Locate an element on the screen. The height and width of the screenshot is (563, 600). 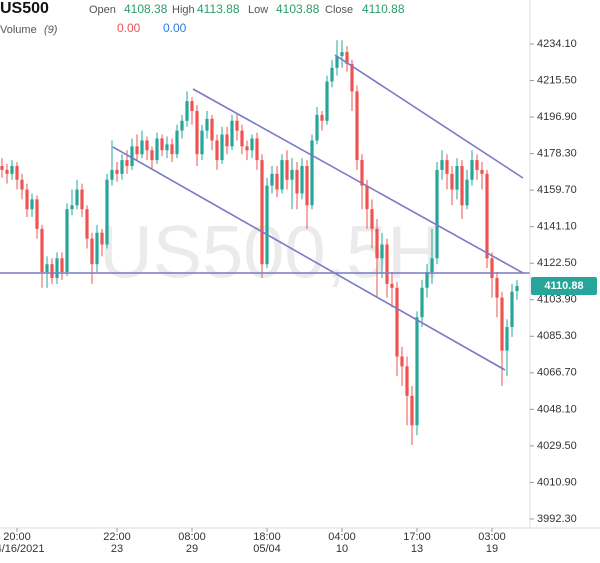
y-tick-label: 4215.50 is located at coordinates (557, 80).